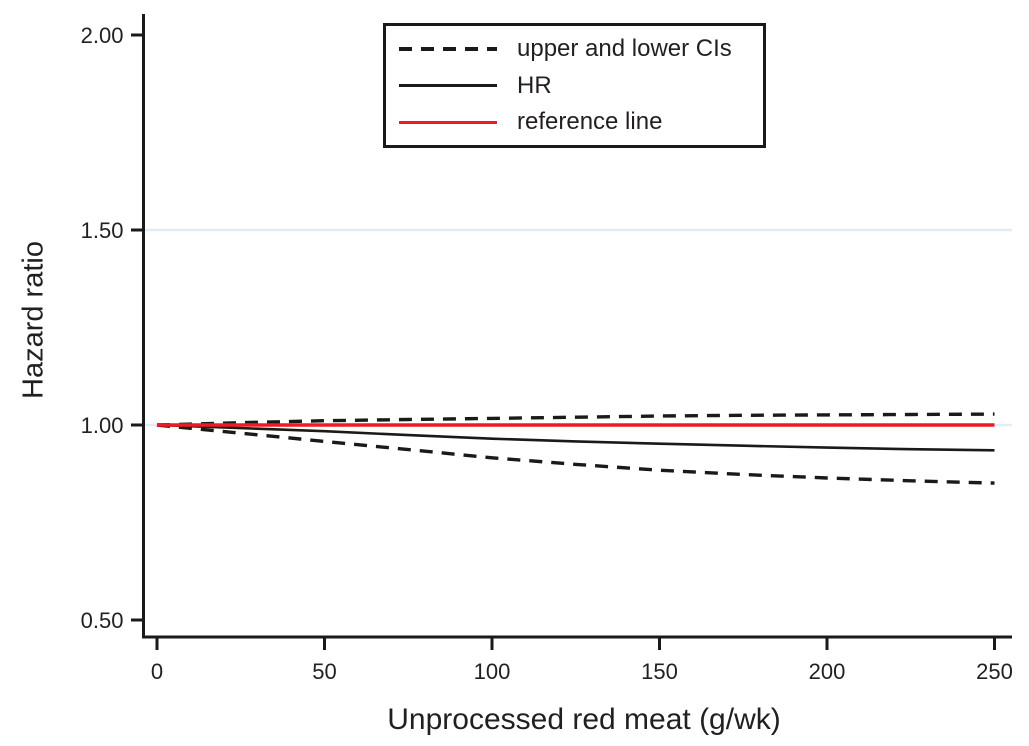 The image size is (1029, 746). What do you see at coordinates (102, 230) in the screenshot?
I see `y-tick-label: 1.50` at bounding box center [102, 230].